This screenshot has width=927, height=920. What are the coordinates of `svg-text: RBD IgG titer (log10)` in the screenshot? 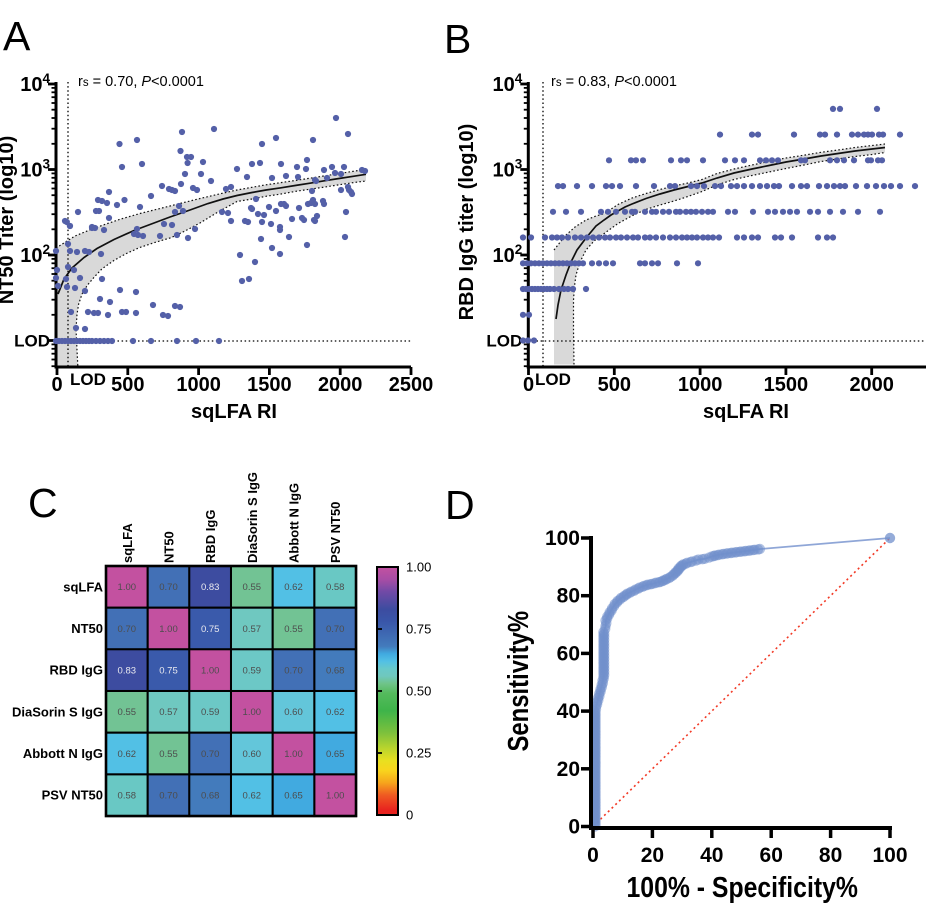 It's located at (467, 222).